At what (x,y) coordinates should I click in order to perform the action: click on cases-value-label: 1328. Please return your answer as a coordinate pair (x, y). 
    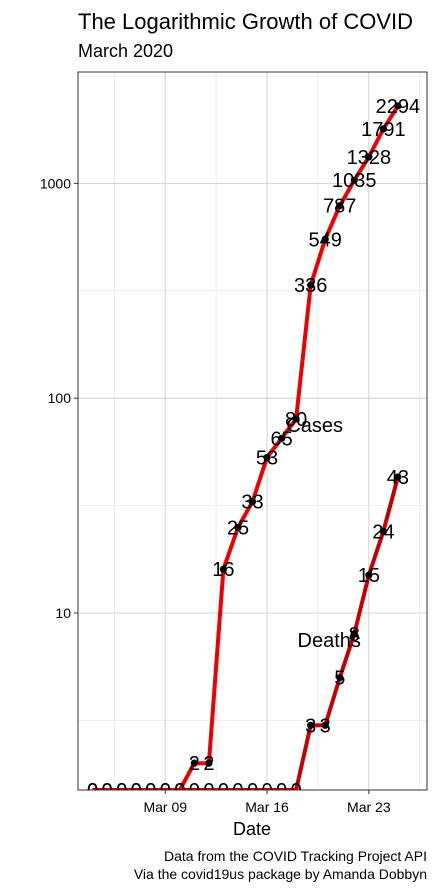
    Looking at the image, I should click on (369, 158).